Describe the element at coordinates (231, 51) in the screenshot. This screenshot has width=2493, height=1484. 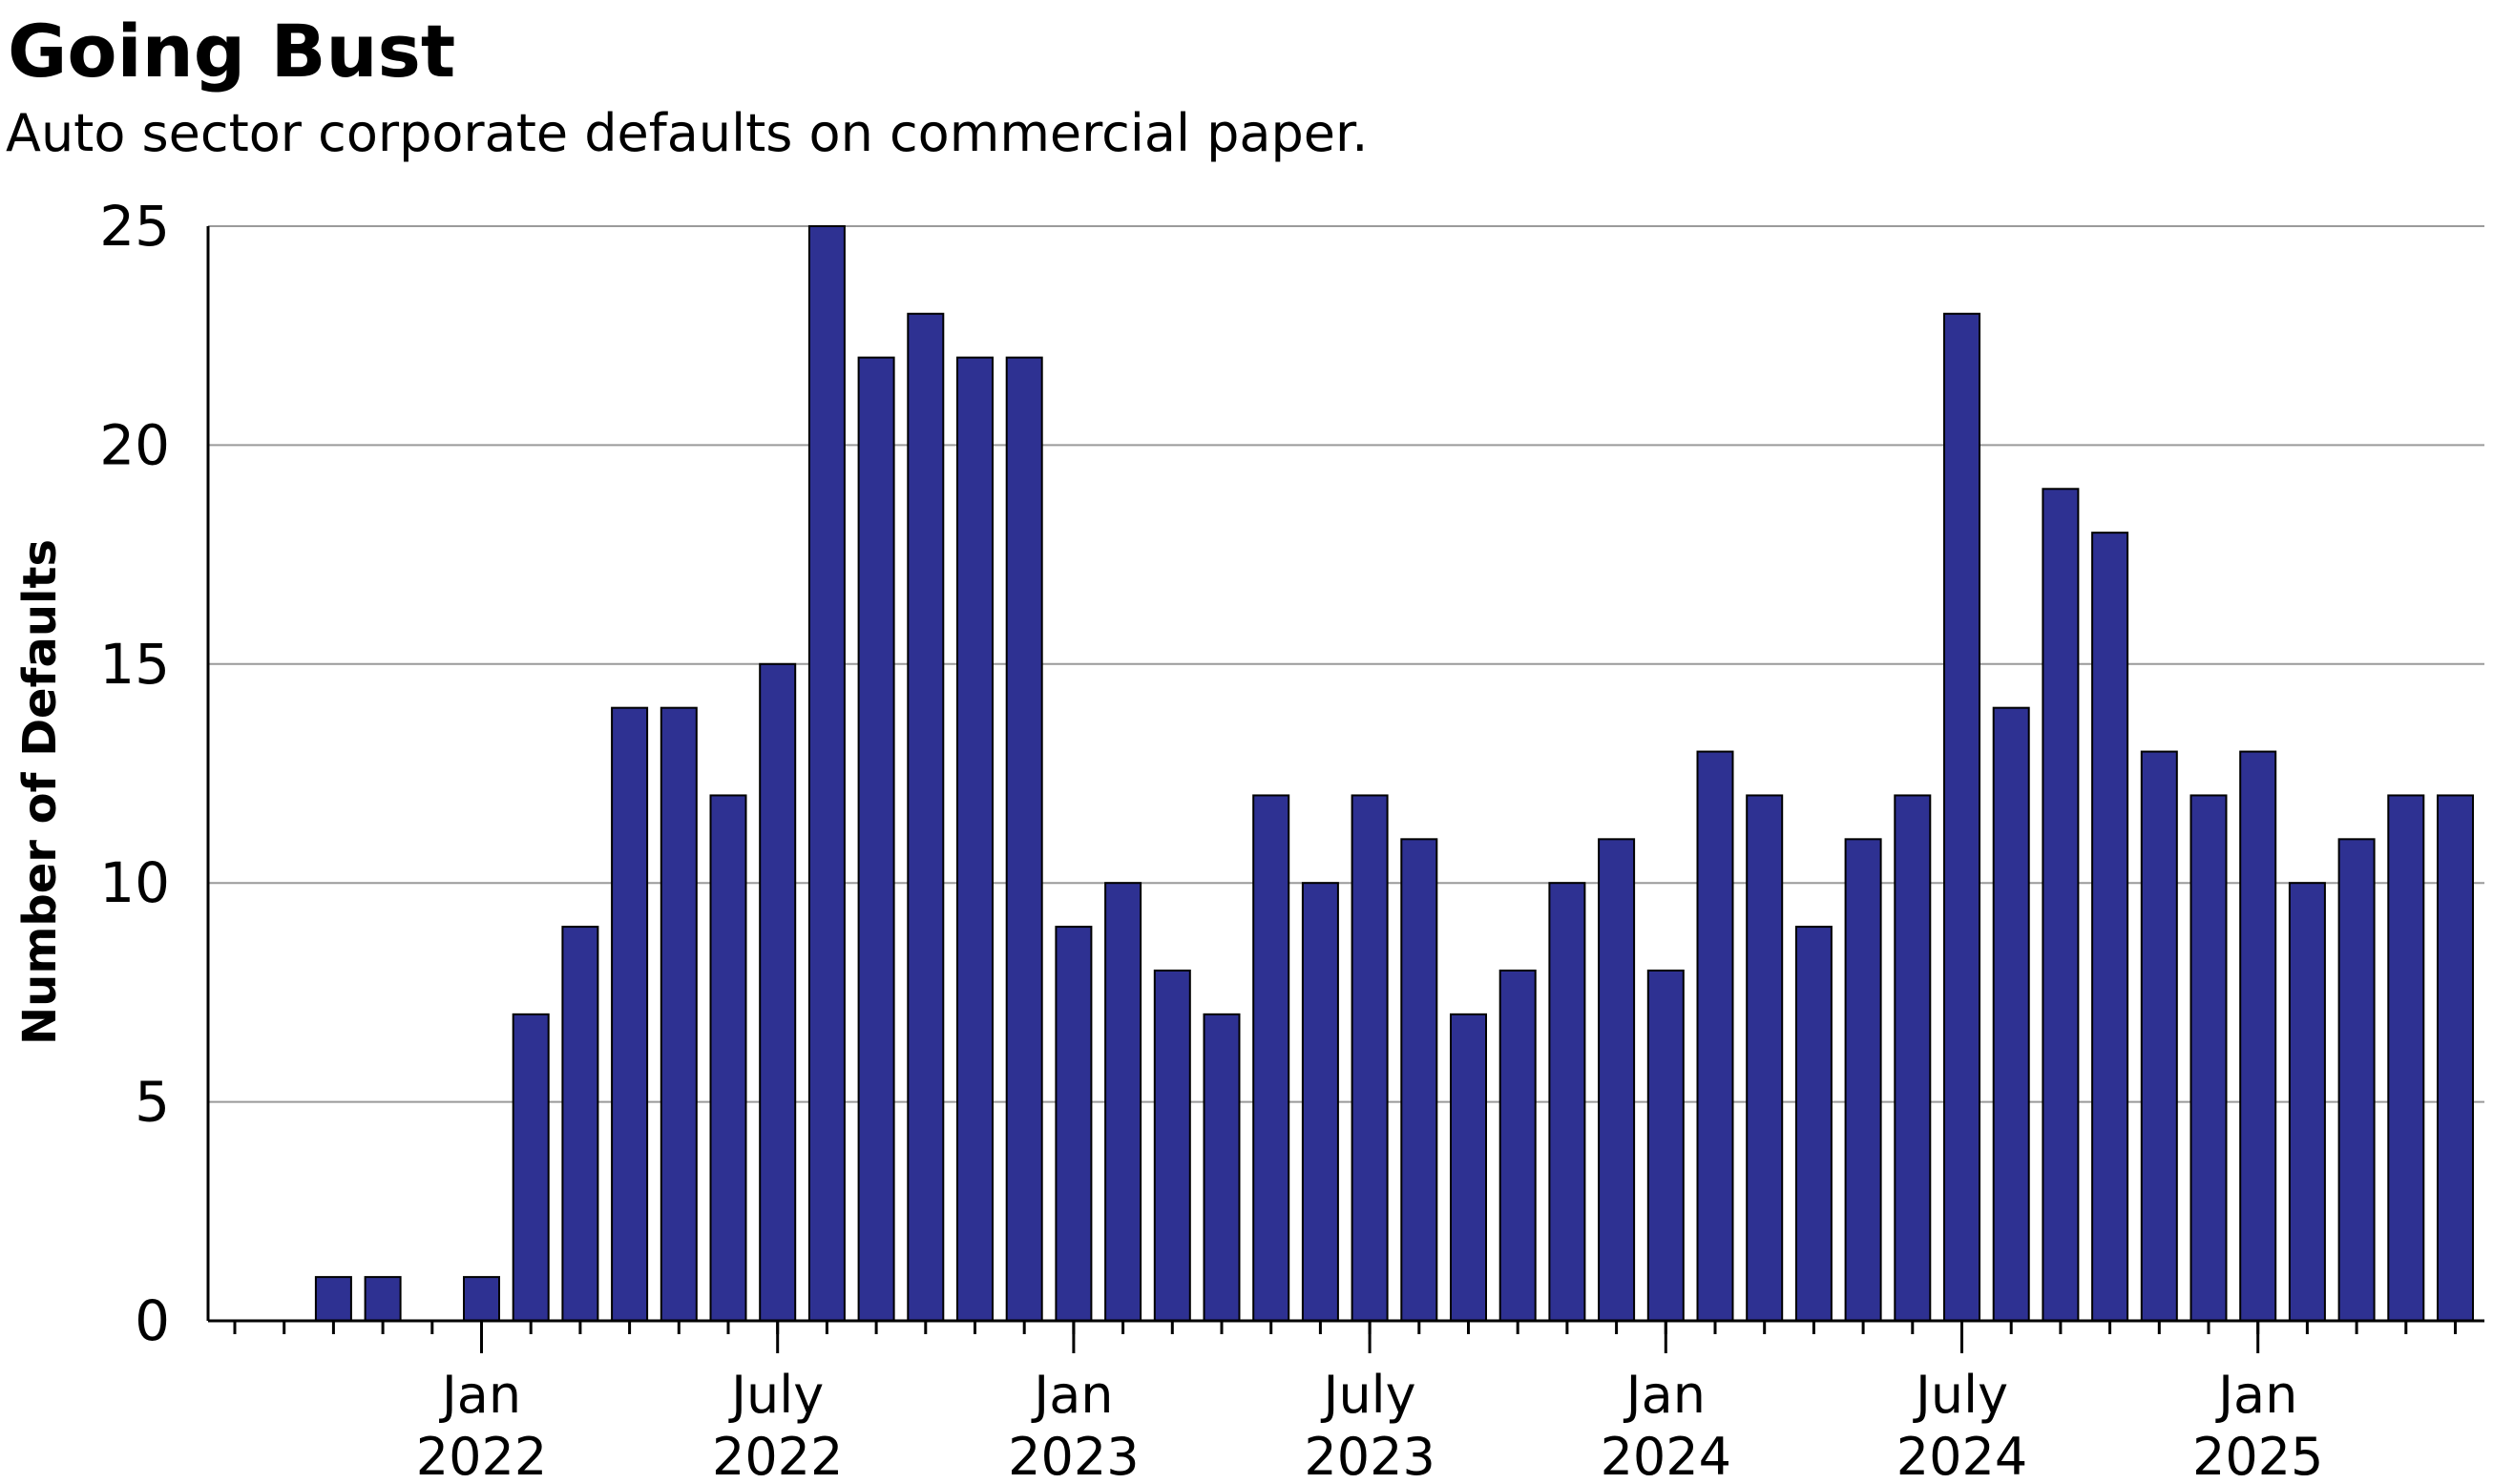
I see `chart-title: Going Bust` at that location.